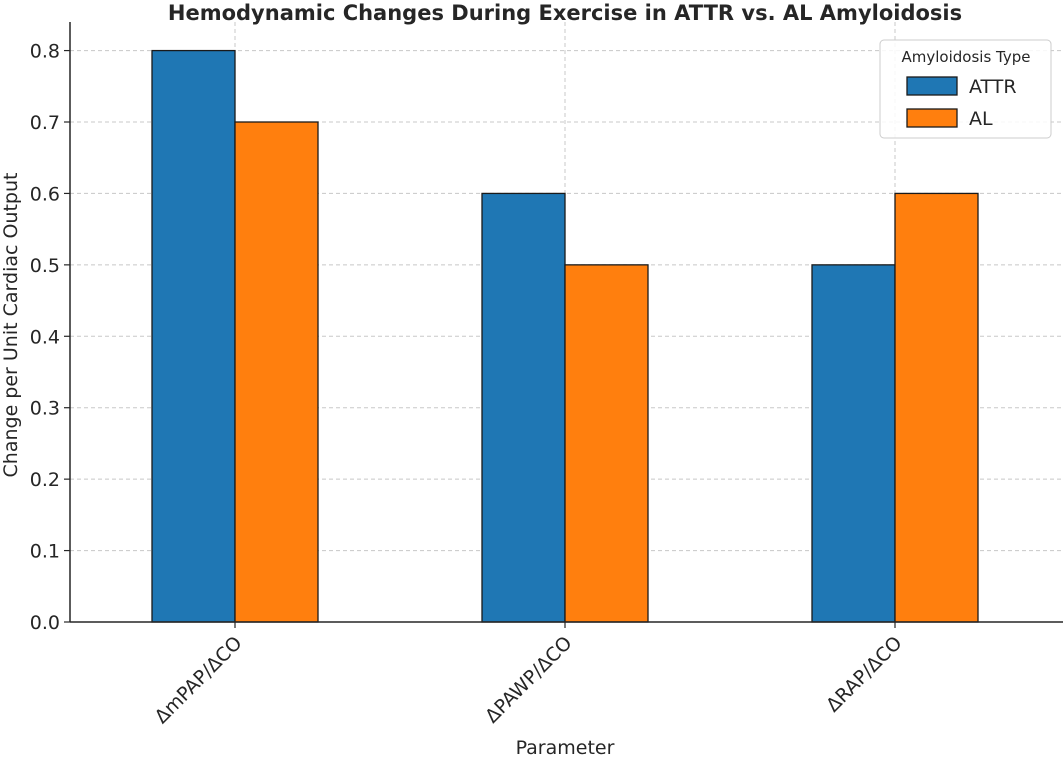 The height and width of the screenshot is (757, 1063). What do you see at coordinates (529, 680) in the screenshot?
I see `x-tick-label: ΔPAWP/ΔCO` at bounding box center [529, 680].